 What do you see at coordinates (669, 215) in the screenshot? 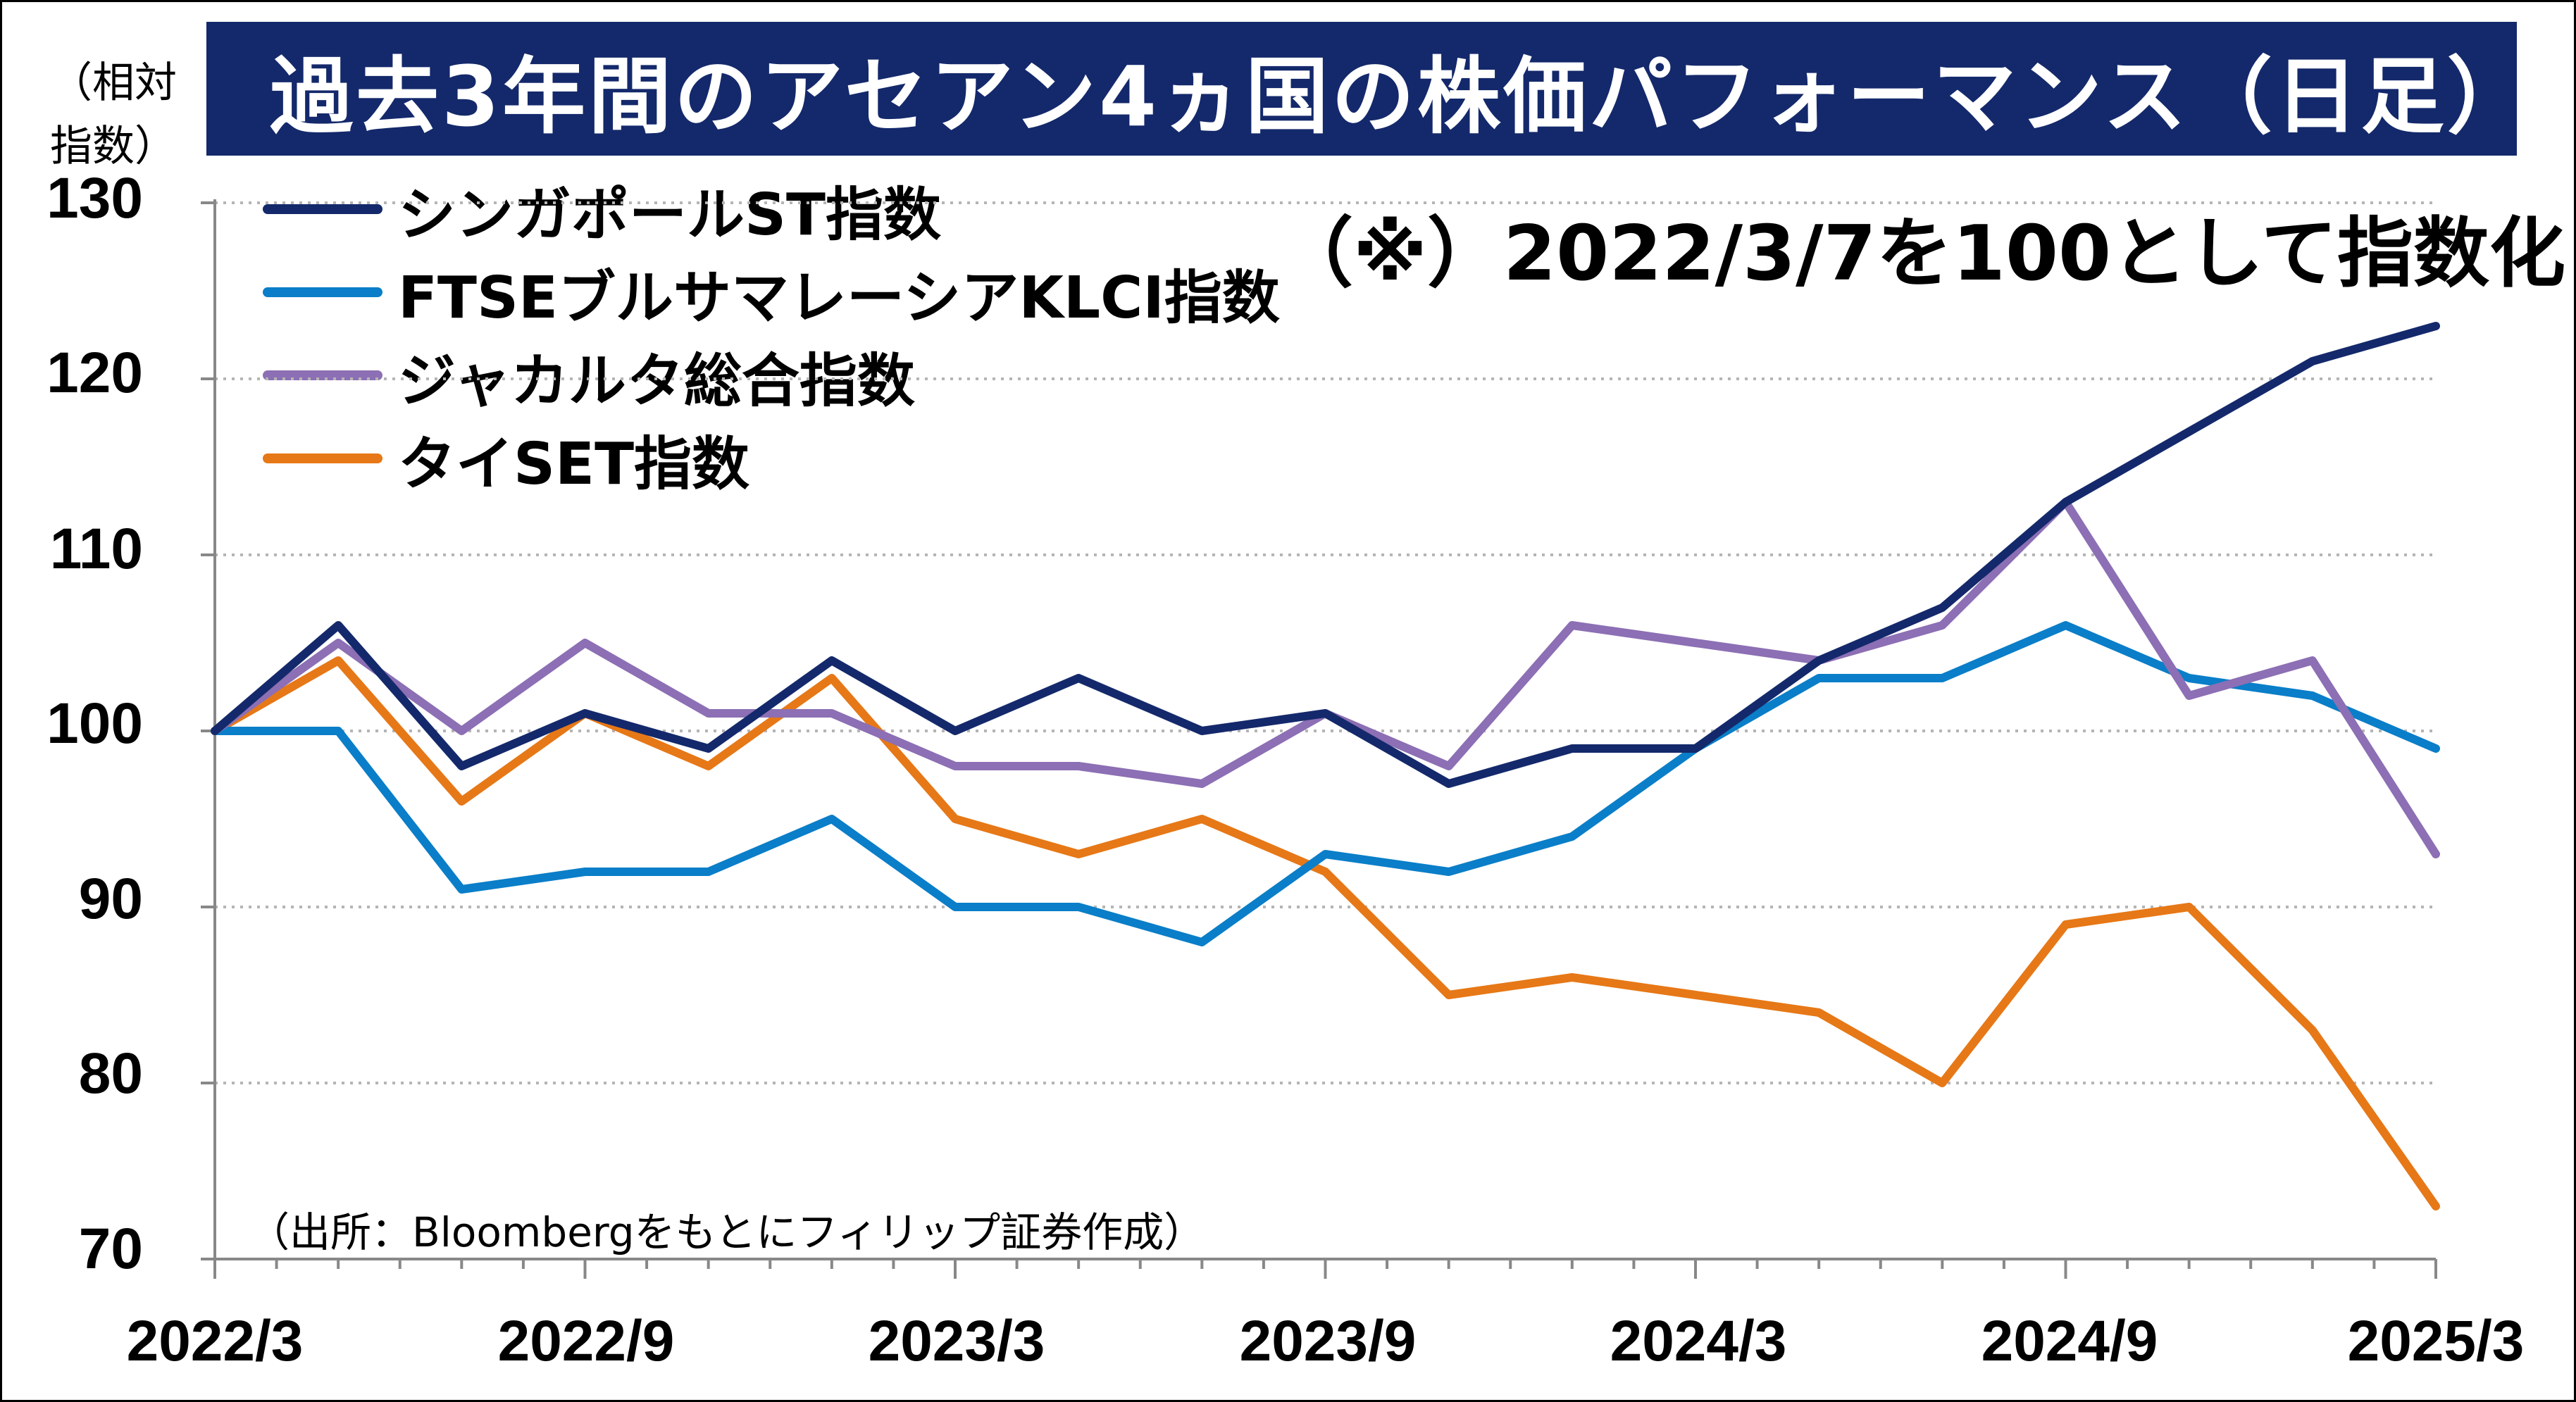
I see `legend-label: シンガポールST指数` at bounding box center [669, 215].